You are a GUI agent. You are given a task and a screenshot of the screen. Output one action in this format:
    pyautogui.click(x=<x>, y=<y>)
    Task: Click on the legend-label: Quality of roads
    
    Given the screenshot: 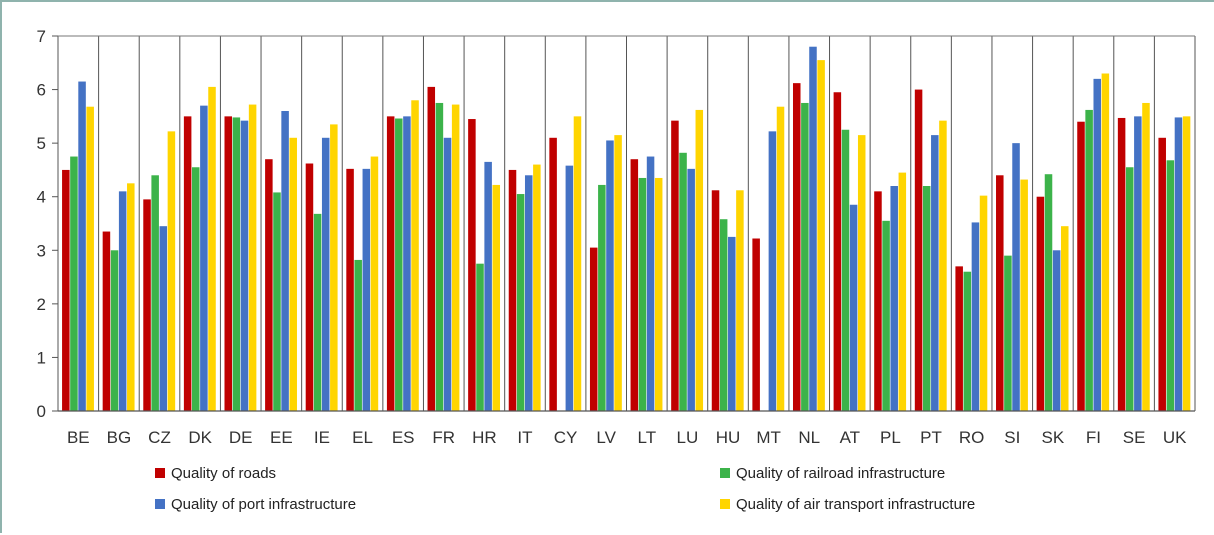 What is the action you would take?
    pyautogui.click(x=223, y=473)
    